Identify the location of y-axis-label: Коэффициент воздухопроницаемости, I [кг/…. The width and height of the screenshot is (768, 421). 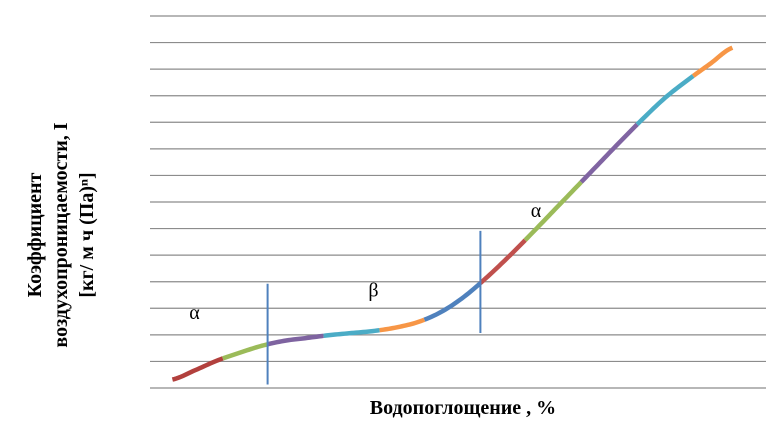
(61, 234).